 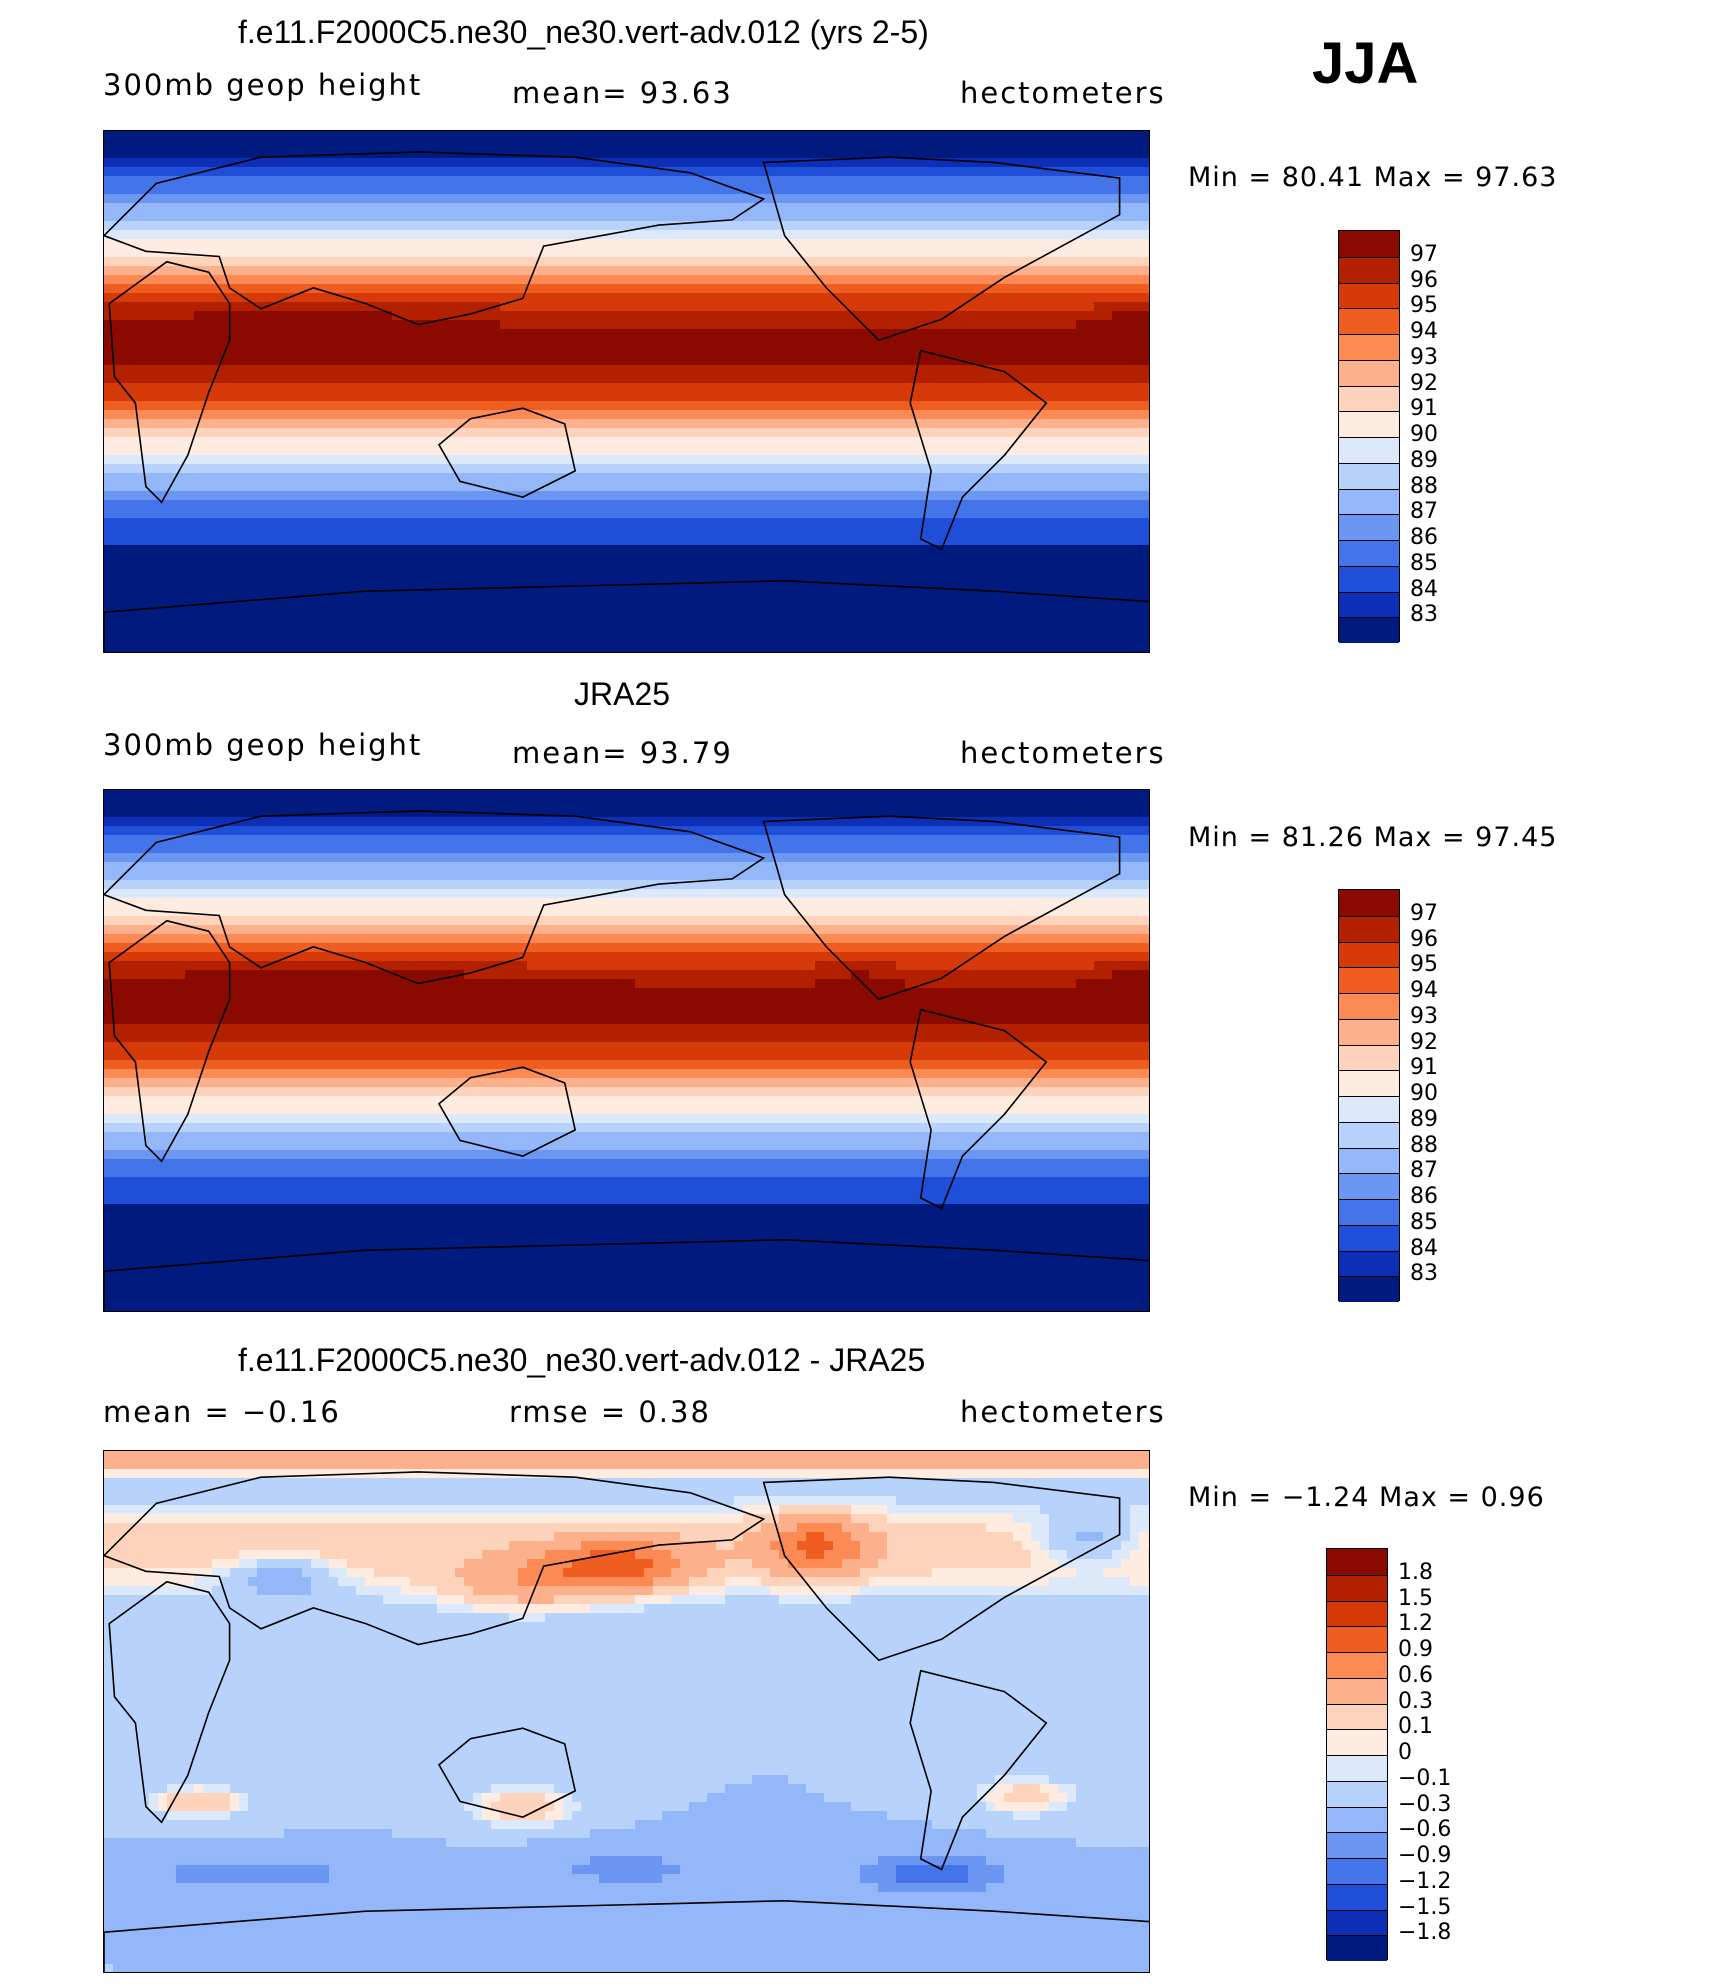 What do you see at coordinates (1415, 1572) in the screenshot?
I see `colorbar-label: 1.8` at bounding box center [1415, 1572].